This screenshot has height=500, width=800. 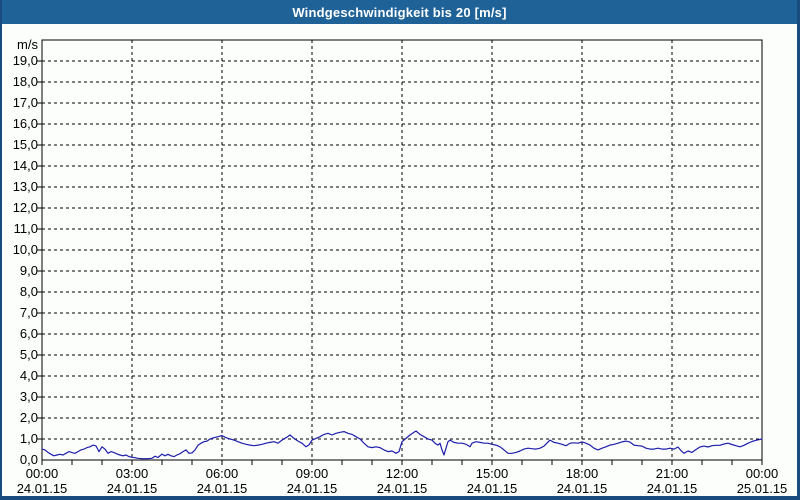 What do you see at coordinates (25, 207) in the screenshot?
I see `y-axis-tick-label: 12,0` at bounding box center [25, 207].